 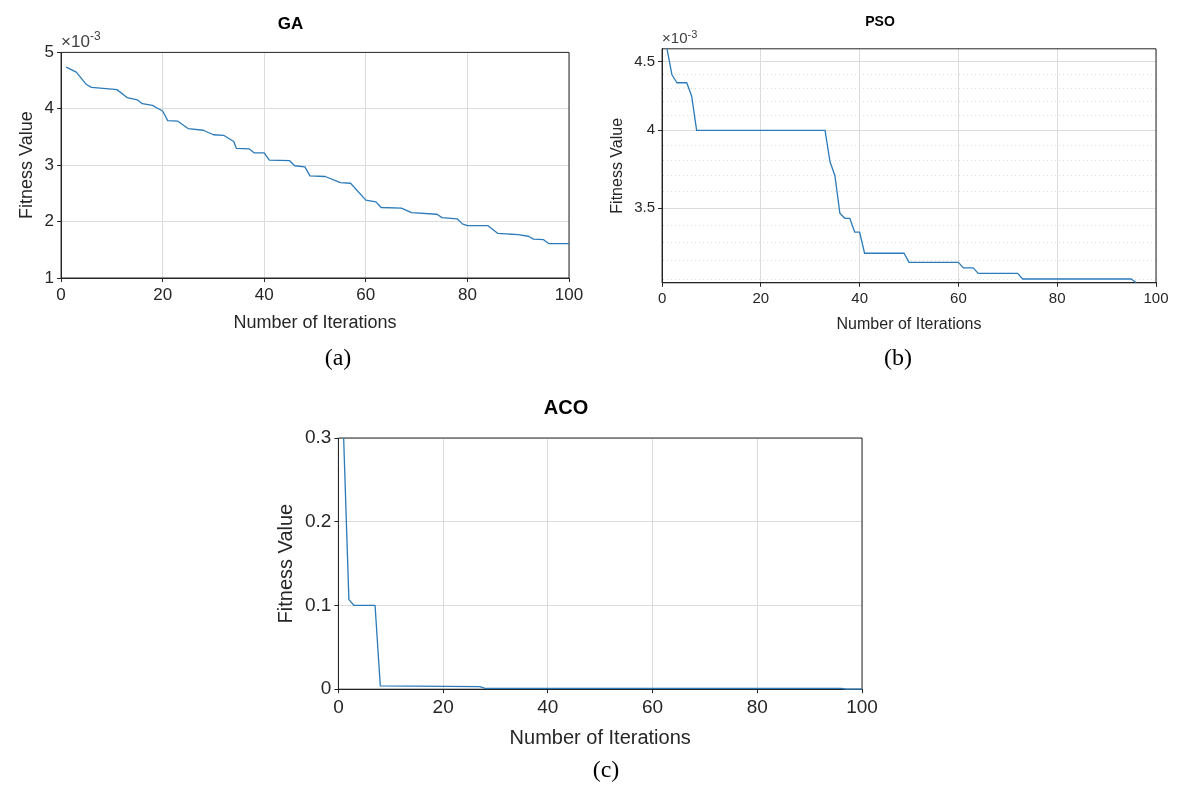 I want to click on y-tick-label: 0.1, so click(x=318, y=604).